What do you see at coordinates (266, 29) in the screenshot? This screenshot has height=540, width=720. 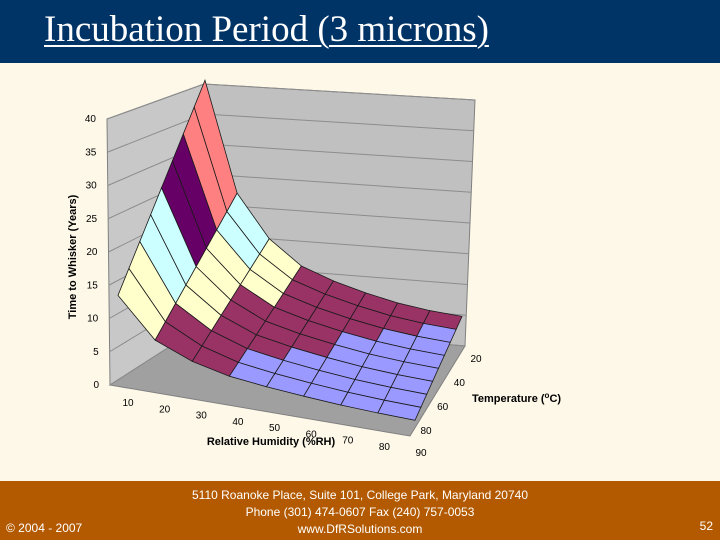 I see `slide-title: Incubation Period (3 microns)` at bounding box center [266, 29].